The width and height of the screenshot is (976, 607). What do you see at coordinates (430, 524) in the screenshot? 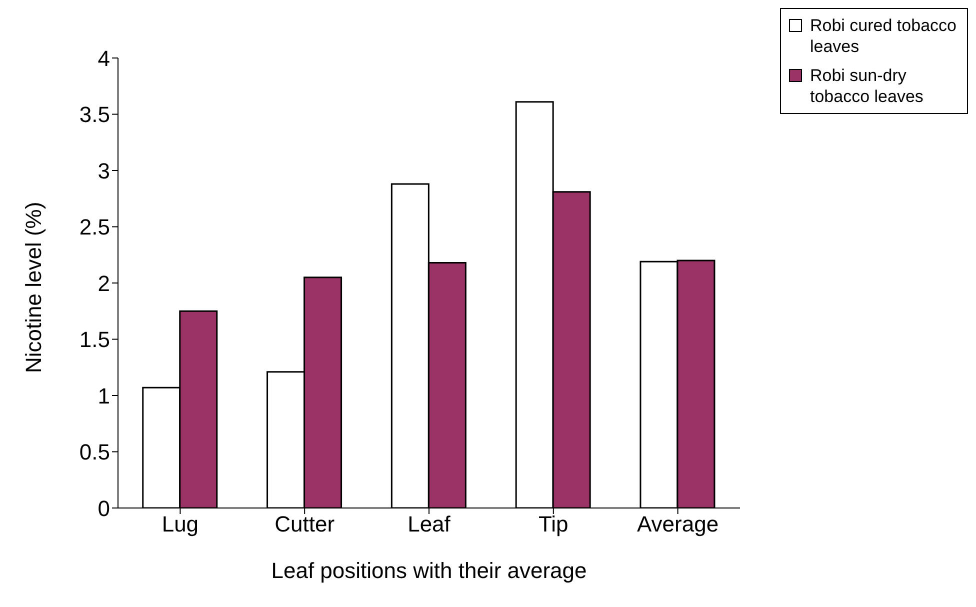
I see `x-tick-label: Leaf` at bounding box center [430, 524].